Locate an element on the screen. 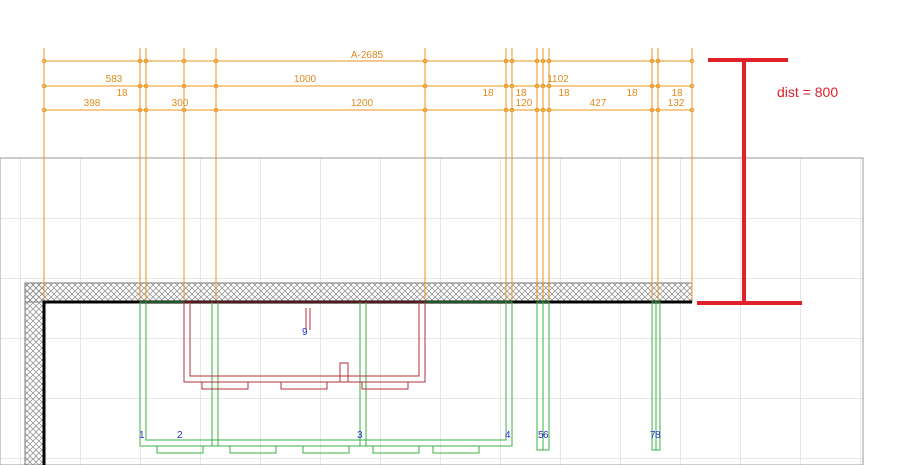 This screenshot has height=465, width=900. part-number: 1 is located at coordinates (142, 435).